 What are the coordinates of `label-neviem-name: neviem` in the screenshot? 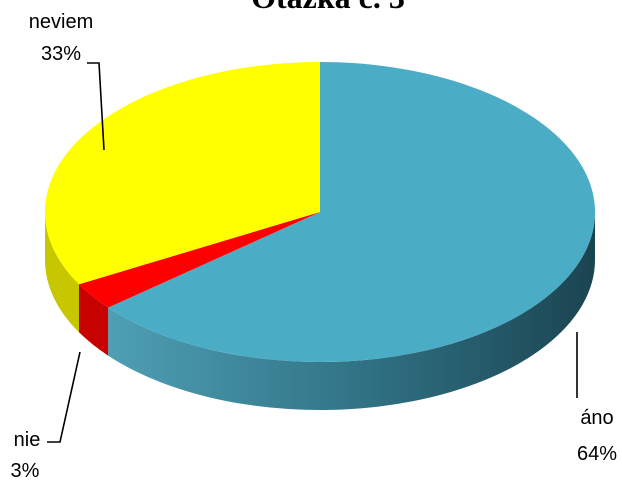 It's located at (61, 22).